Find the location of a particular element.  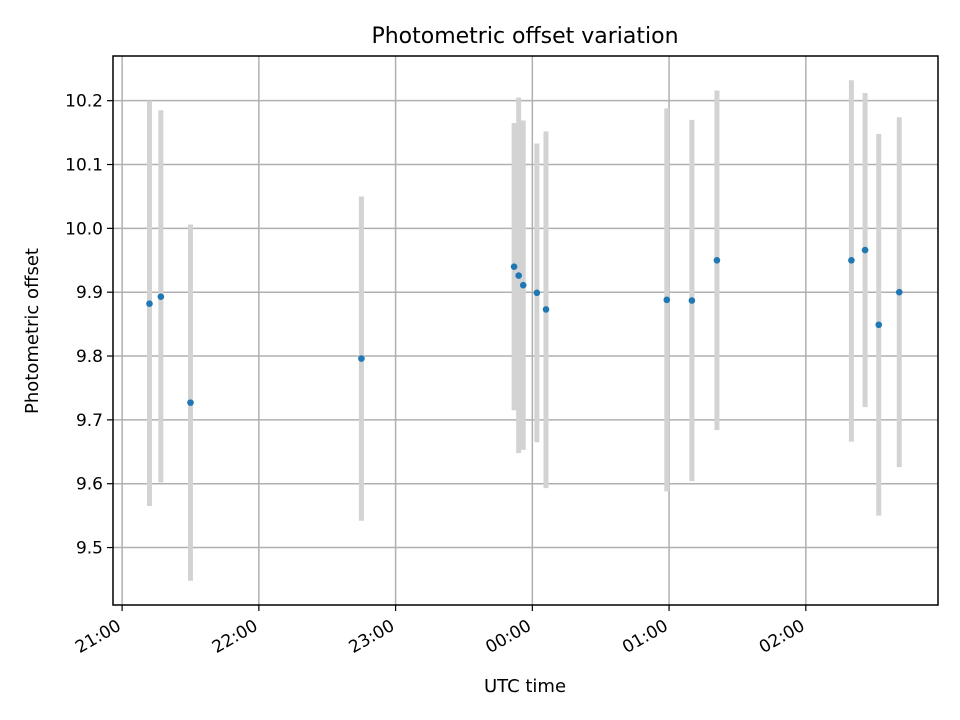

y-tick-label: 9.9 is located at coordinates (89, 293).